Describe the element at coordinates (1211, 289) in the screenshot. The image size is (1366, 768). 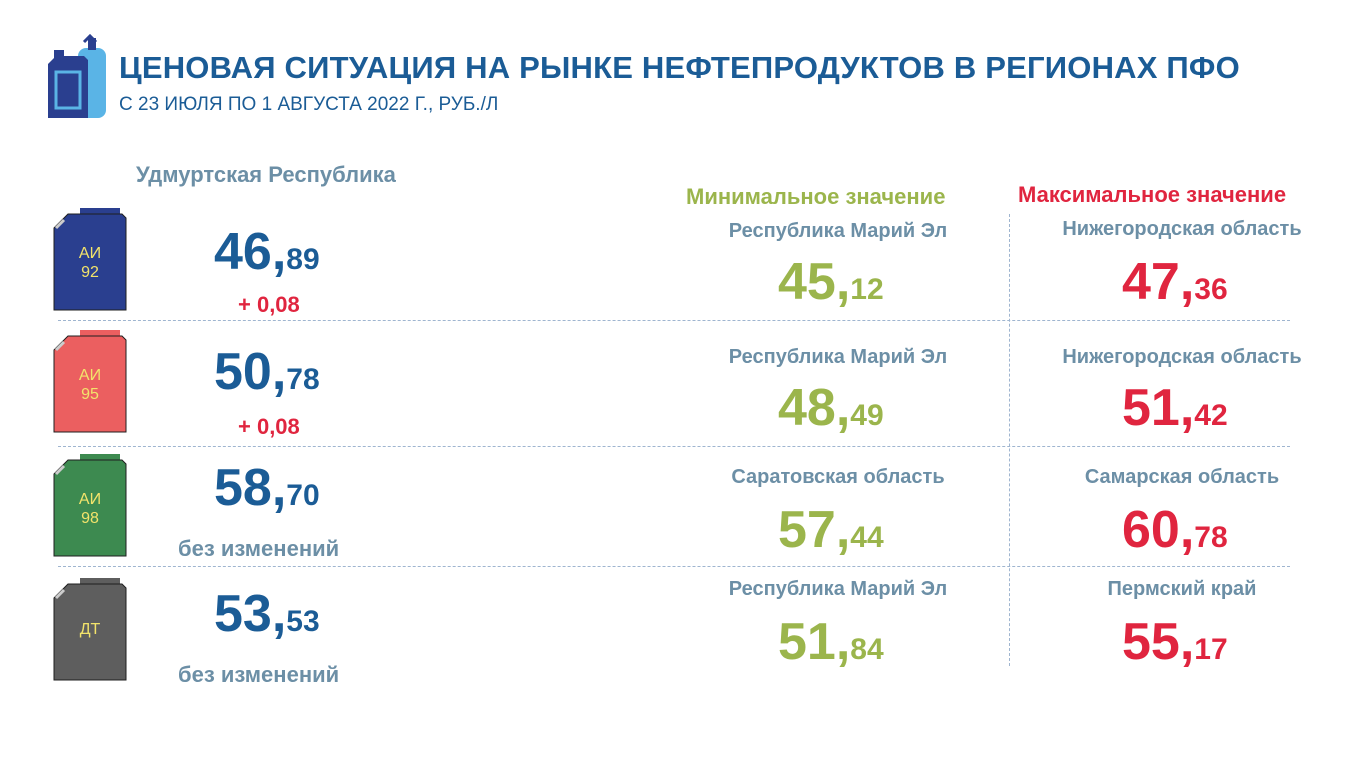
I see `max-price-decimal: 36` at that location.